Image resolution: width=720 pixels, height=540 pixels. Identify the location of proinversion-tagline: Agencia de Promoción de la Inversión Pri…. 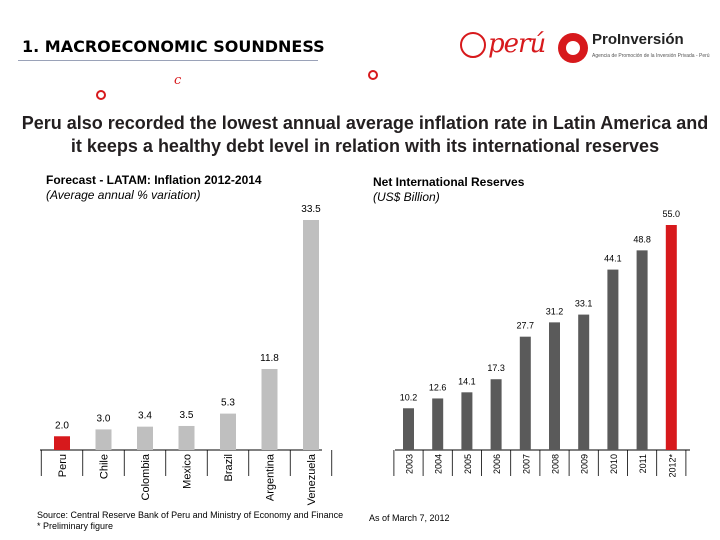
(651, 56).